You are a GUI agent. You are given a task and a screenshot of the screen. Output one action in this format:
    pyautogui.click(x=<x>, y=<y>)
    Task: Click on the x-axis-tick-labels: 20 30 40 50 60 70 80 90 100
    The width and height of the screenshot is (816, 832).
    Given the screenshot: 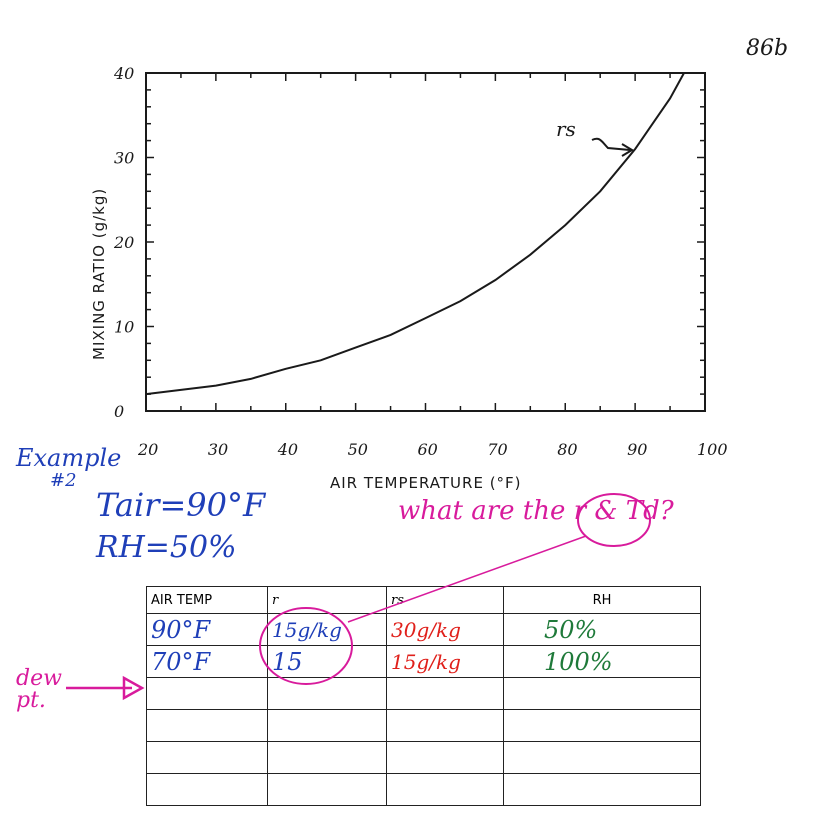 What is the action you would take?
    pyautogui.click(x=432, y=449)
    